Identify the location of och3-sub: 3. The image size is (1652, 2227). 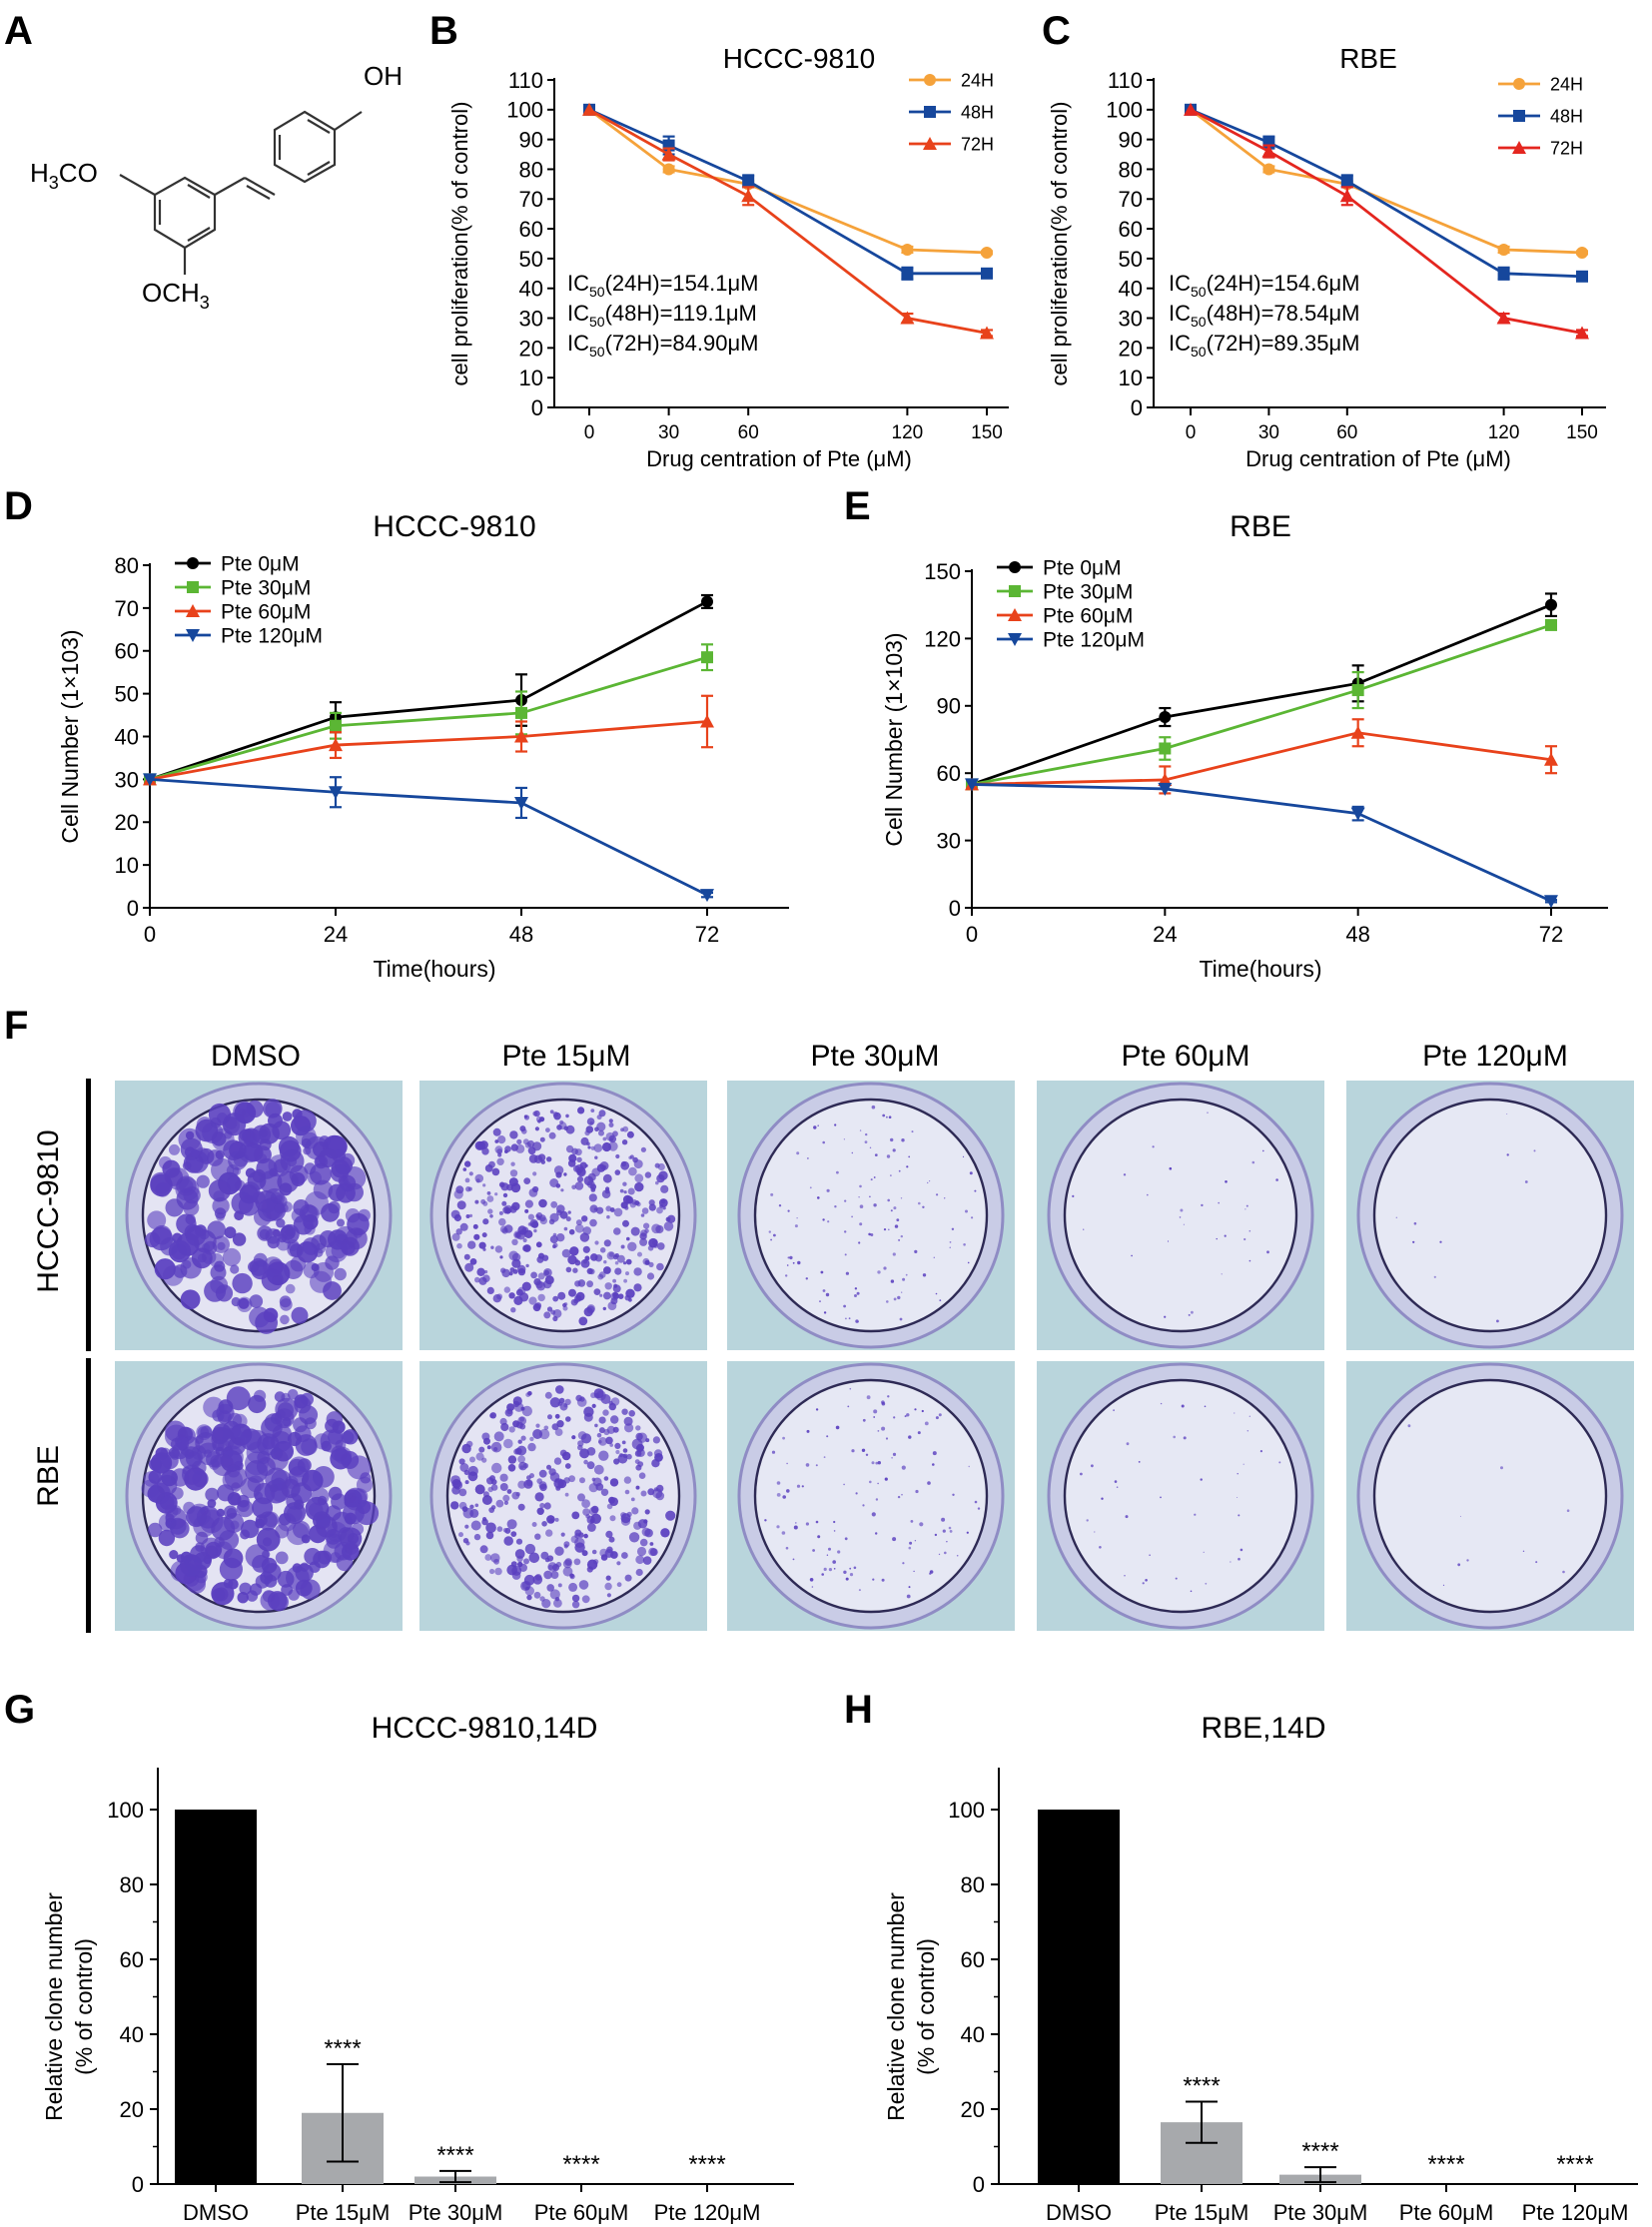
(205, 303).